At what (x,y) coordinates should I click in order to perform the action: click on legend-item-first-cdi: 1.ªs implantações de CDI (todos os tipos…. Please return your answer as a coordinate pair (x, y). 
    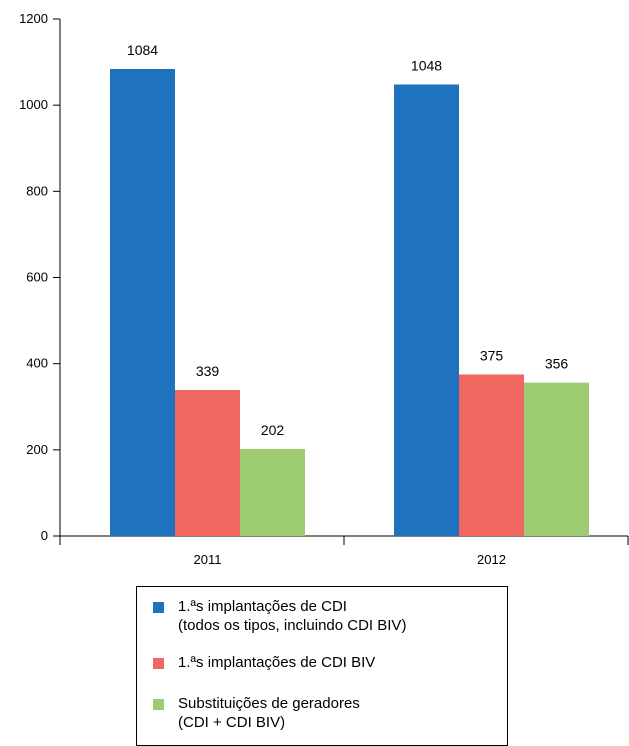
    Looking at the image, I should click on (279, 616).